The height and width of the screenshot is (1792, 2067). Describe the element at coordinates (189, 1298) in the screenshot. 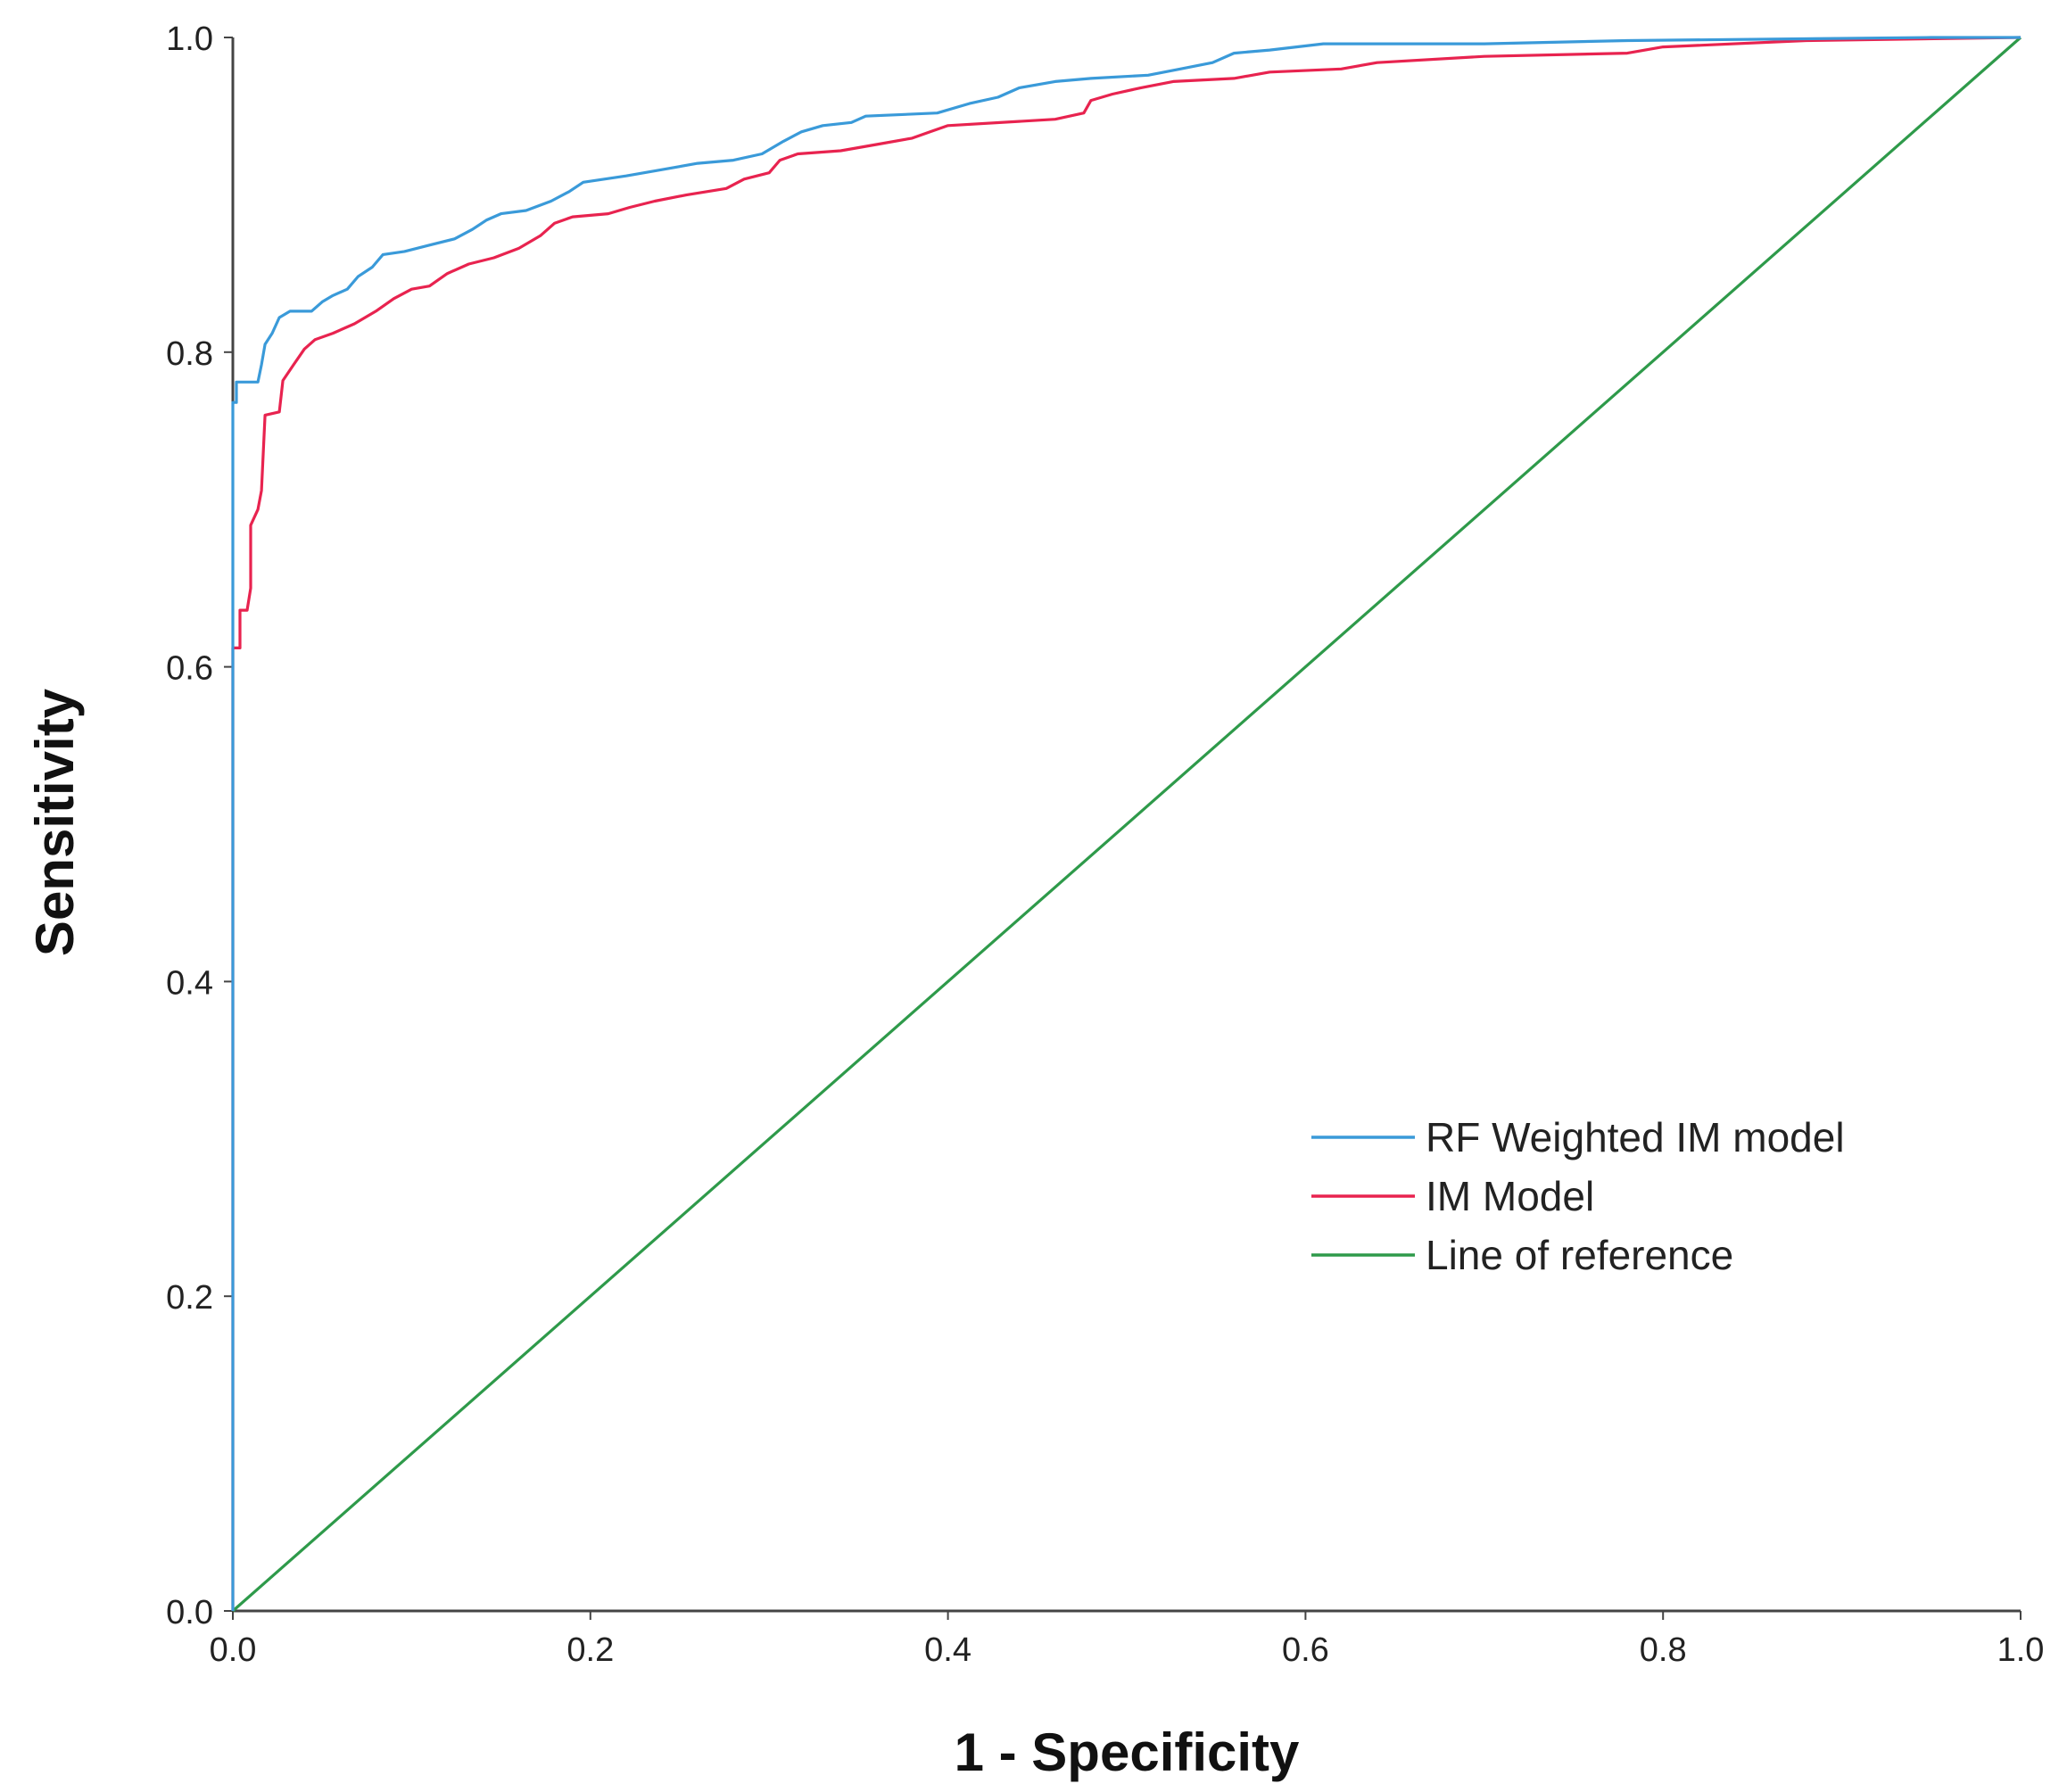

I see `y-tick-label: 0.2` at that location.